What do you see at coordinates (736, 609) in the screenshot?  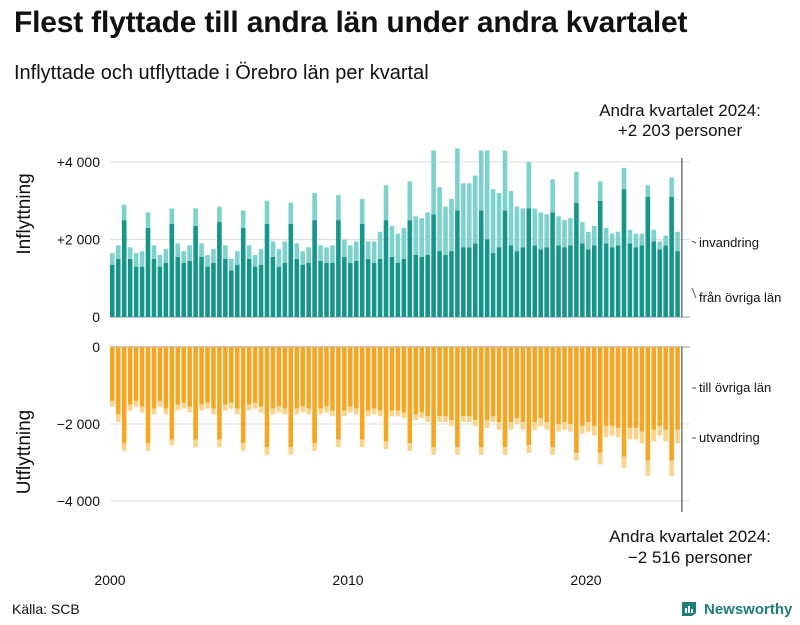 I see `brand-logo: Newsworthy` at bounding box center [736, 609].